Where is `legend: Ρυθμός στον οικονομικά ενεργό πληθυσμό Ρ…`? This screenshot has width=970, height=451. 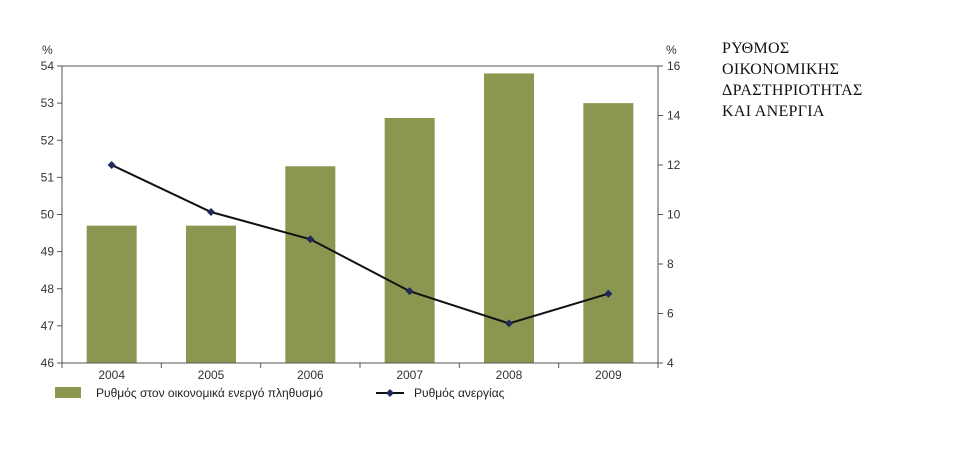
legend: Ρυθμός στον οικονομικά ενεργό πληθυσμό Ρ… is located at coordinates (280, 393).